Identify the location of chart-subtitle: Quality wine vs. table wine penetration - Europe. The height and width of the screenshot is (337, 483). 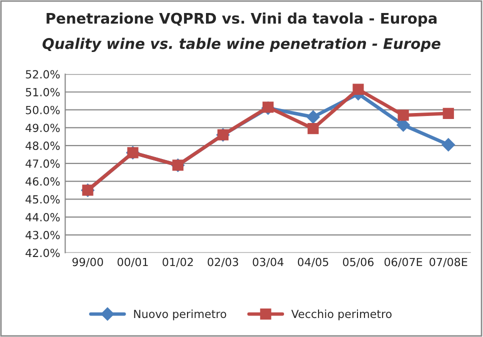
(241, 45).